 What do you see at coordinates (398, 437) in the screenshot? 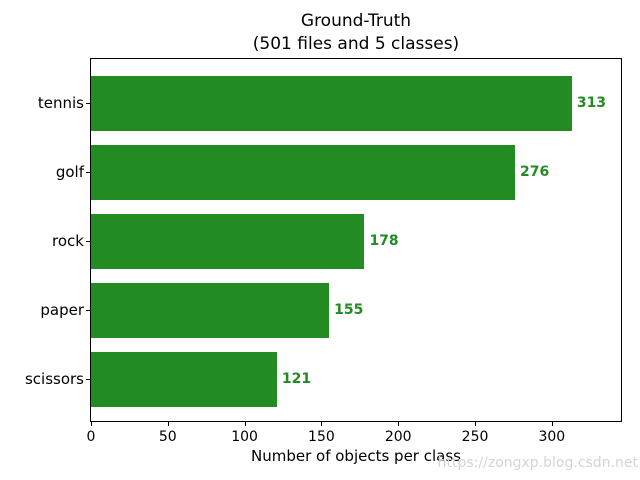
I see `x-tick-label-200: 200` at bounding box center [398, 437].